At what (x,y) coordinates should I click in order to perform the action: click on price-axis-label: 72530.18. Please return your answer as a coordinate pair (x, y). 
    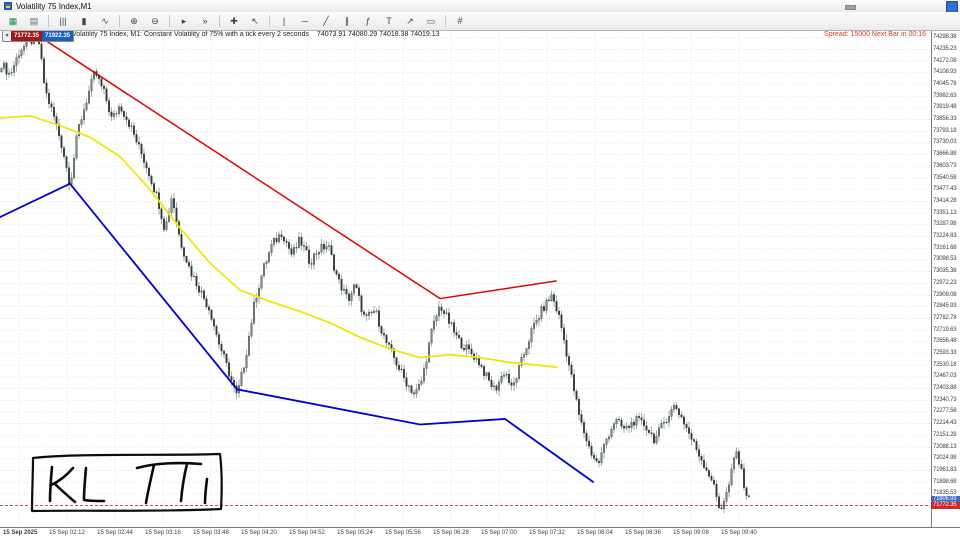
    Looking at the image, I should click on (945, 364).